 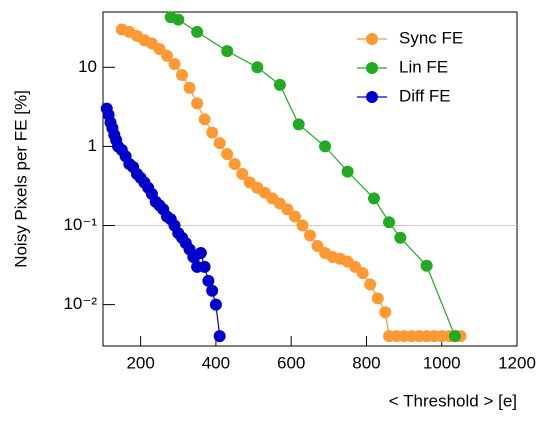 I want to click on x-tick-label: 800, so click(x=366, y=362).